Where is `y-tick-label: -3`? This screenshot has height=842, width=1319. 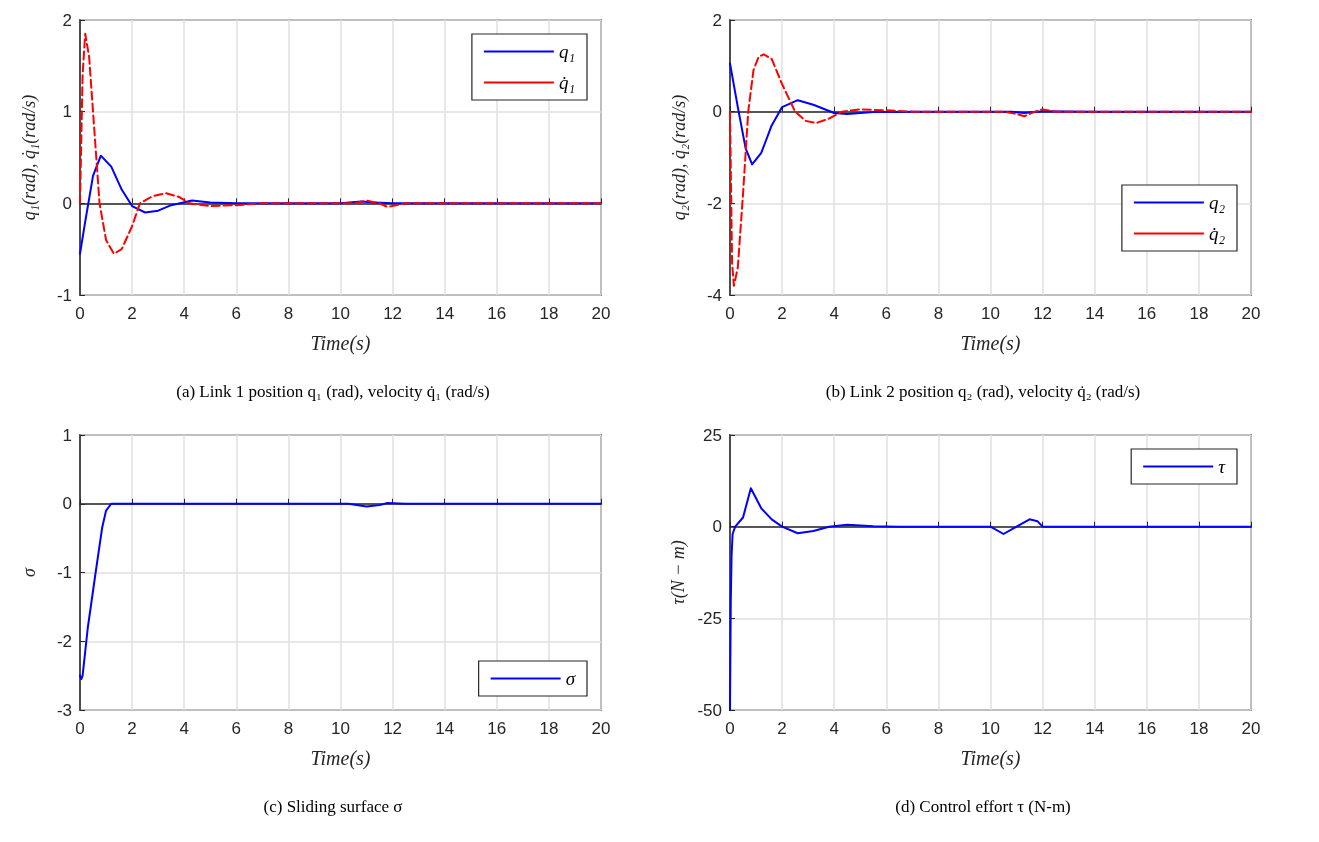 y-tick-label: -3 is located at coordinates (64, 710).